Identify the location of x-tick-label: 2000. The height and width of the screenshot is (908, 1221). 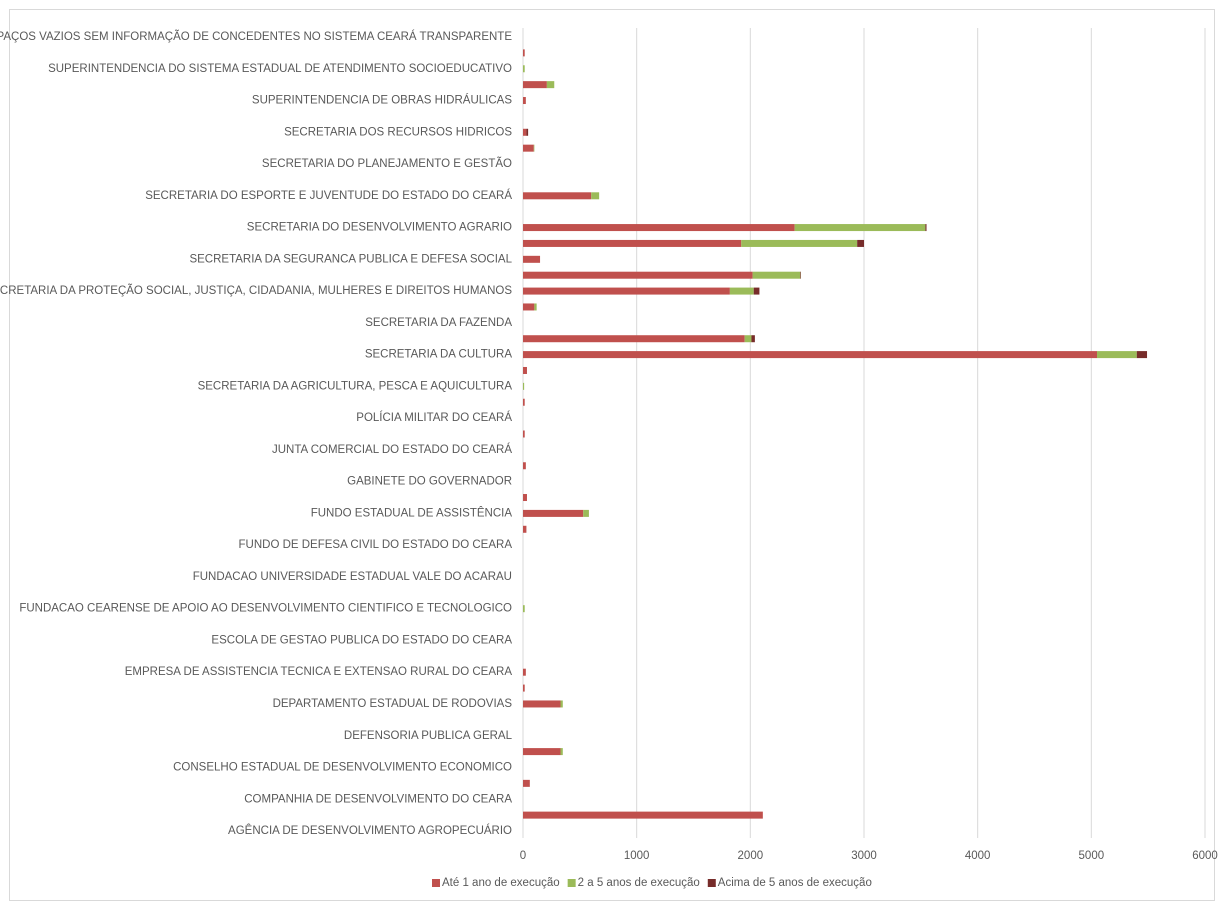
(751, 856).